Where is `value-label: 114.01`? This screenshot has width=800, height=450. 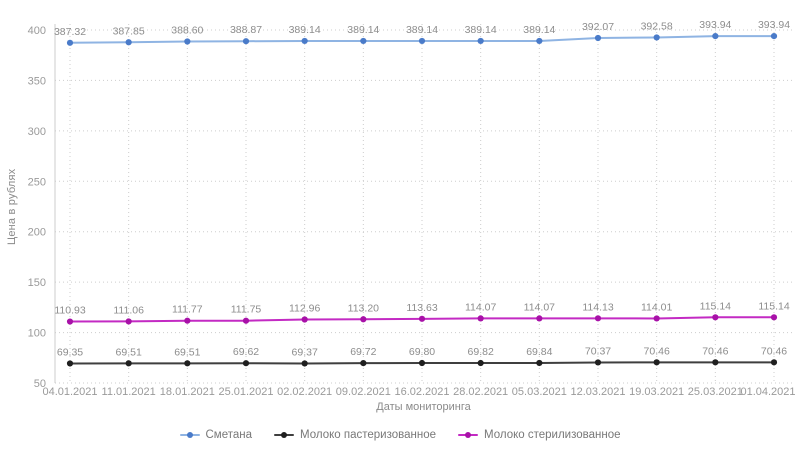 value-label: 114.01 is located at coordinates (656, 307).